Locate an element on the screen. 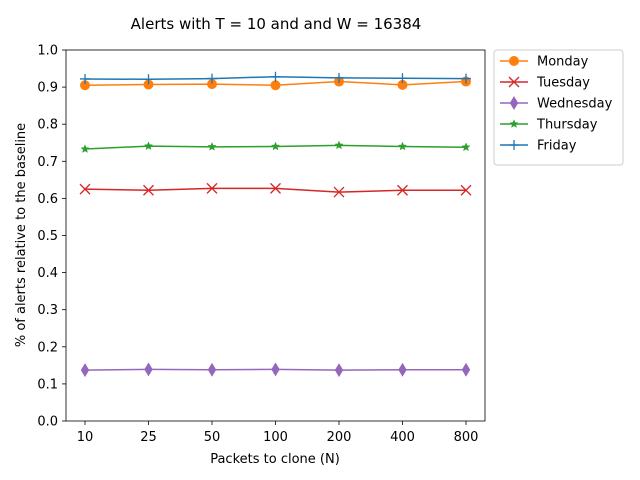 Image resolution: width=640 pixels, height=480 pixels. legend-label-wednesday: Wednesday is located at coordinates (575, 104).